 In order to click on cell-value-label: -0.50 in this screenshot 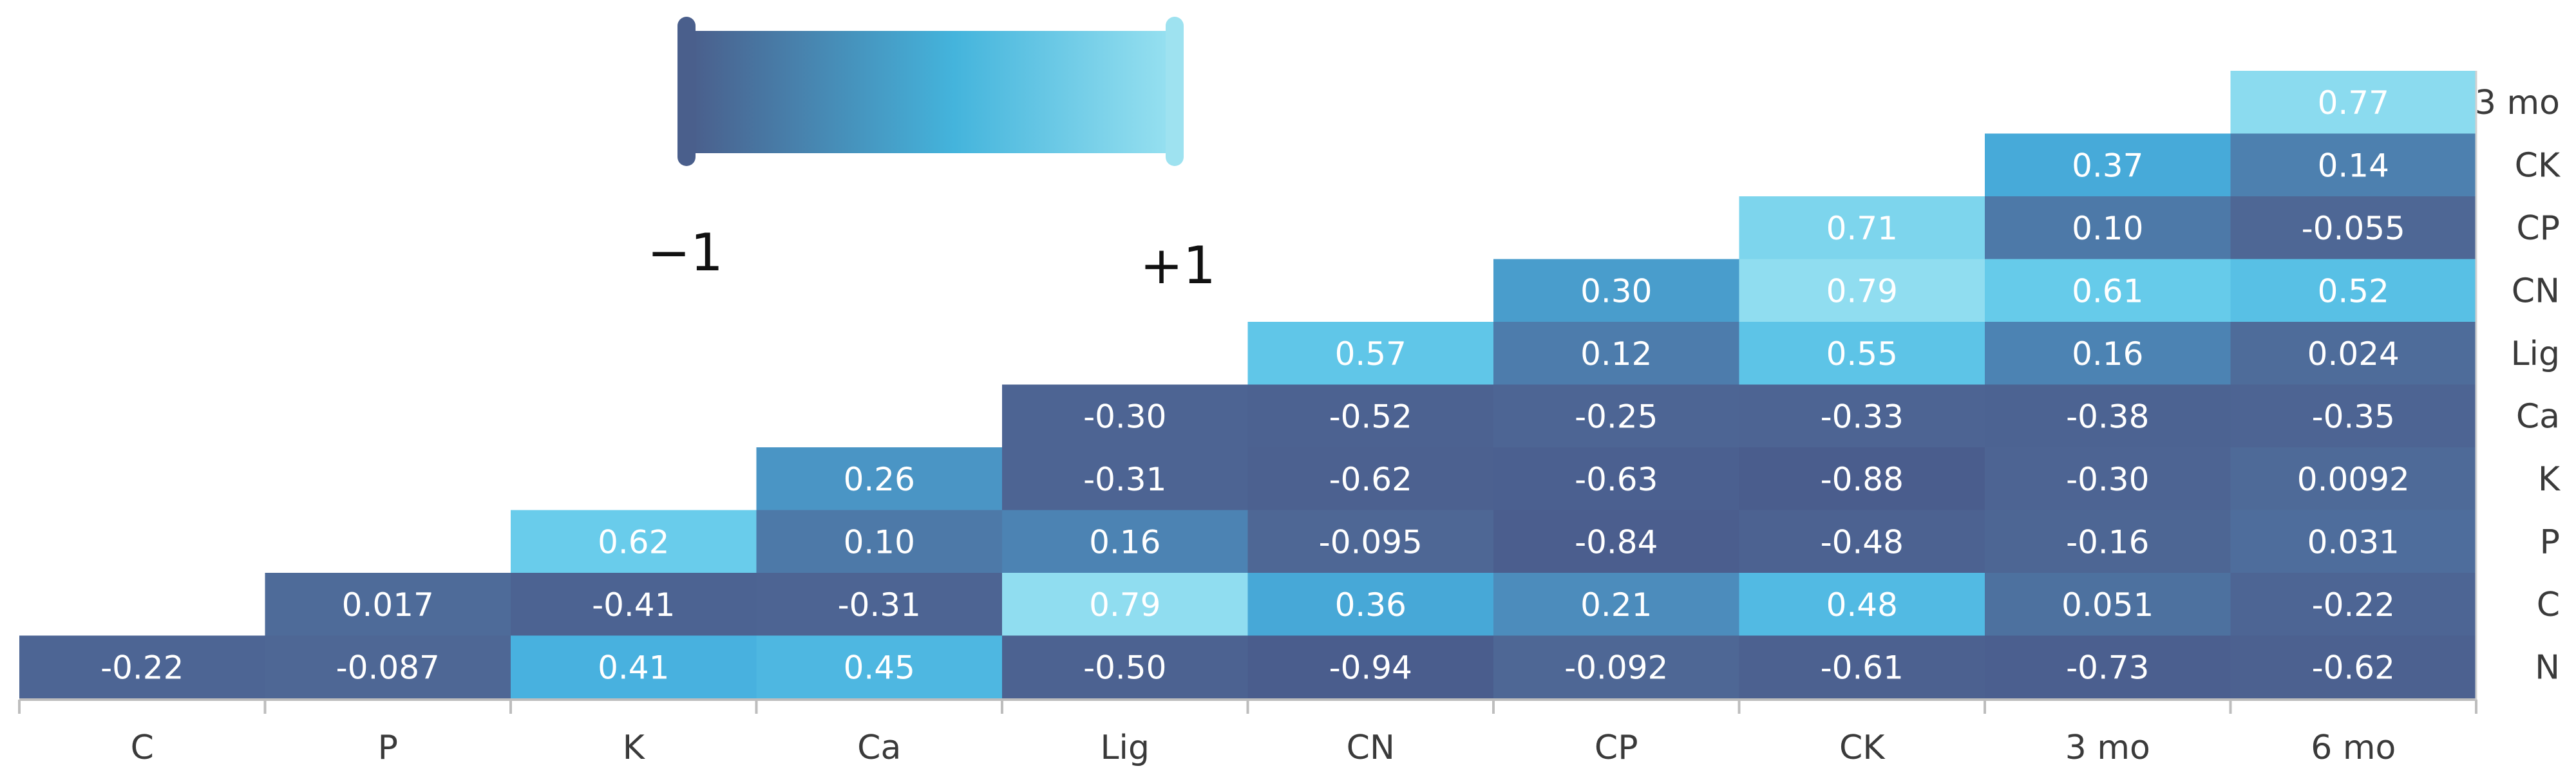, I will do `click(1125, 667)`.